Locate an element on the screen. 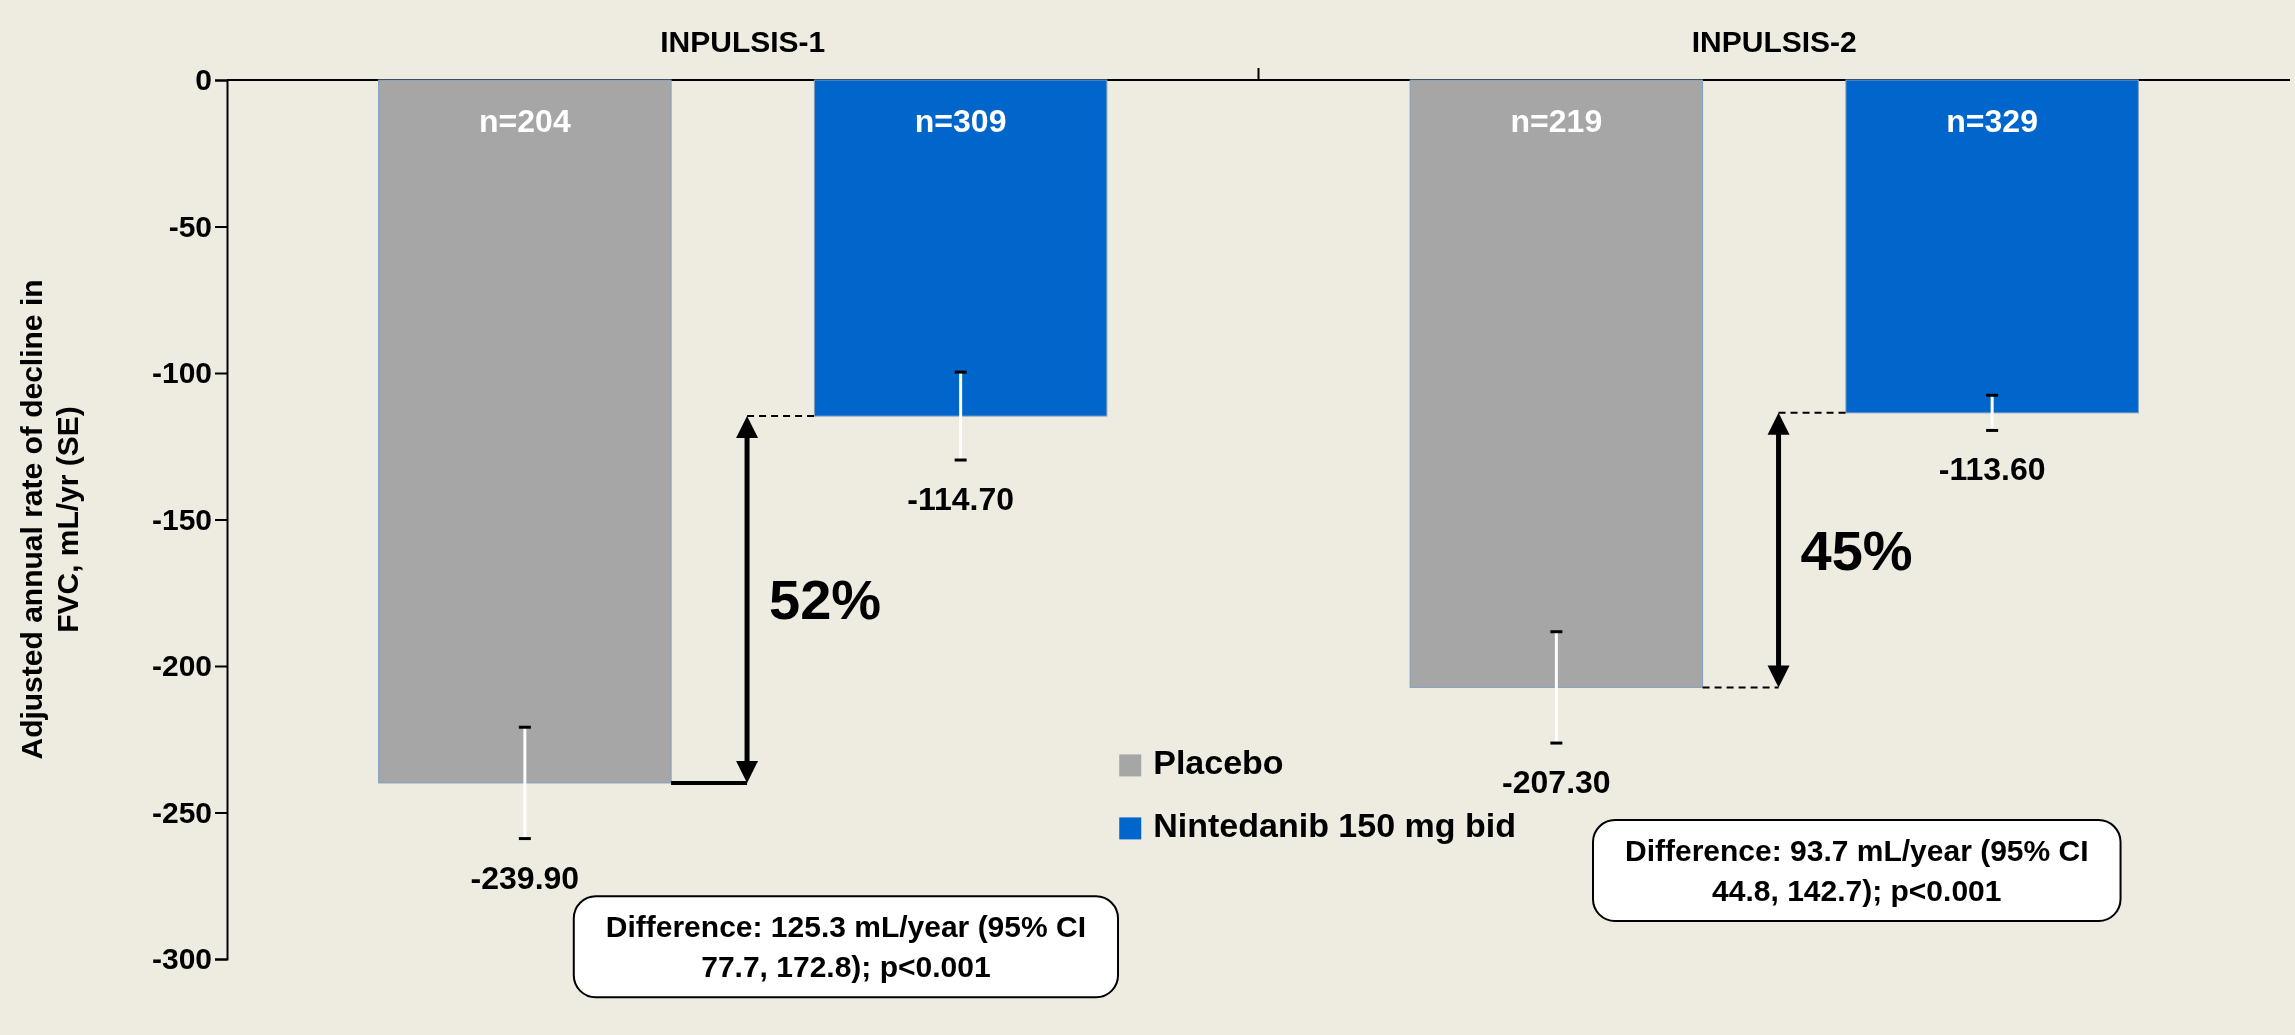  y-tick-label: -250 is located at coordinates (181, 812).